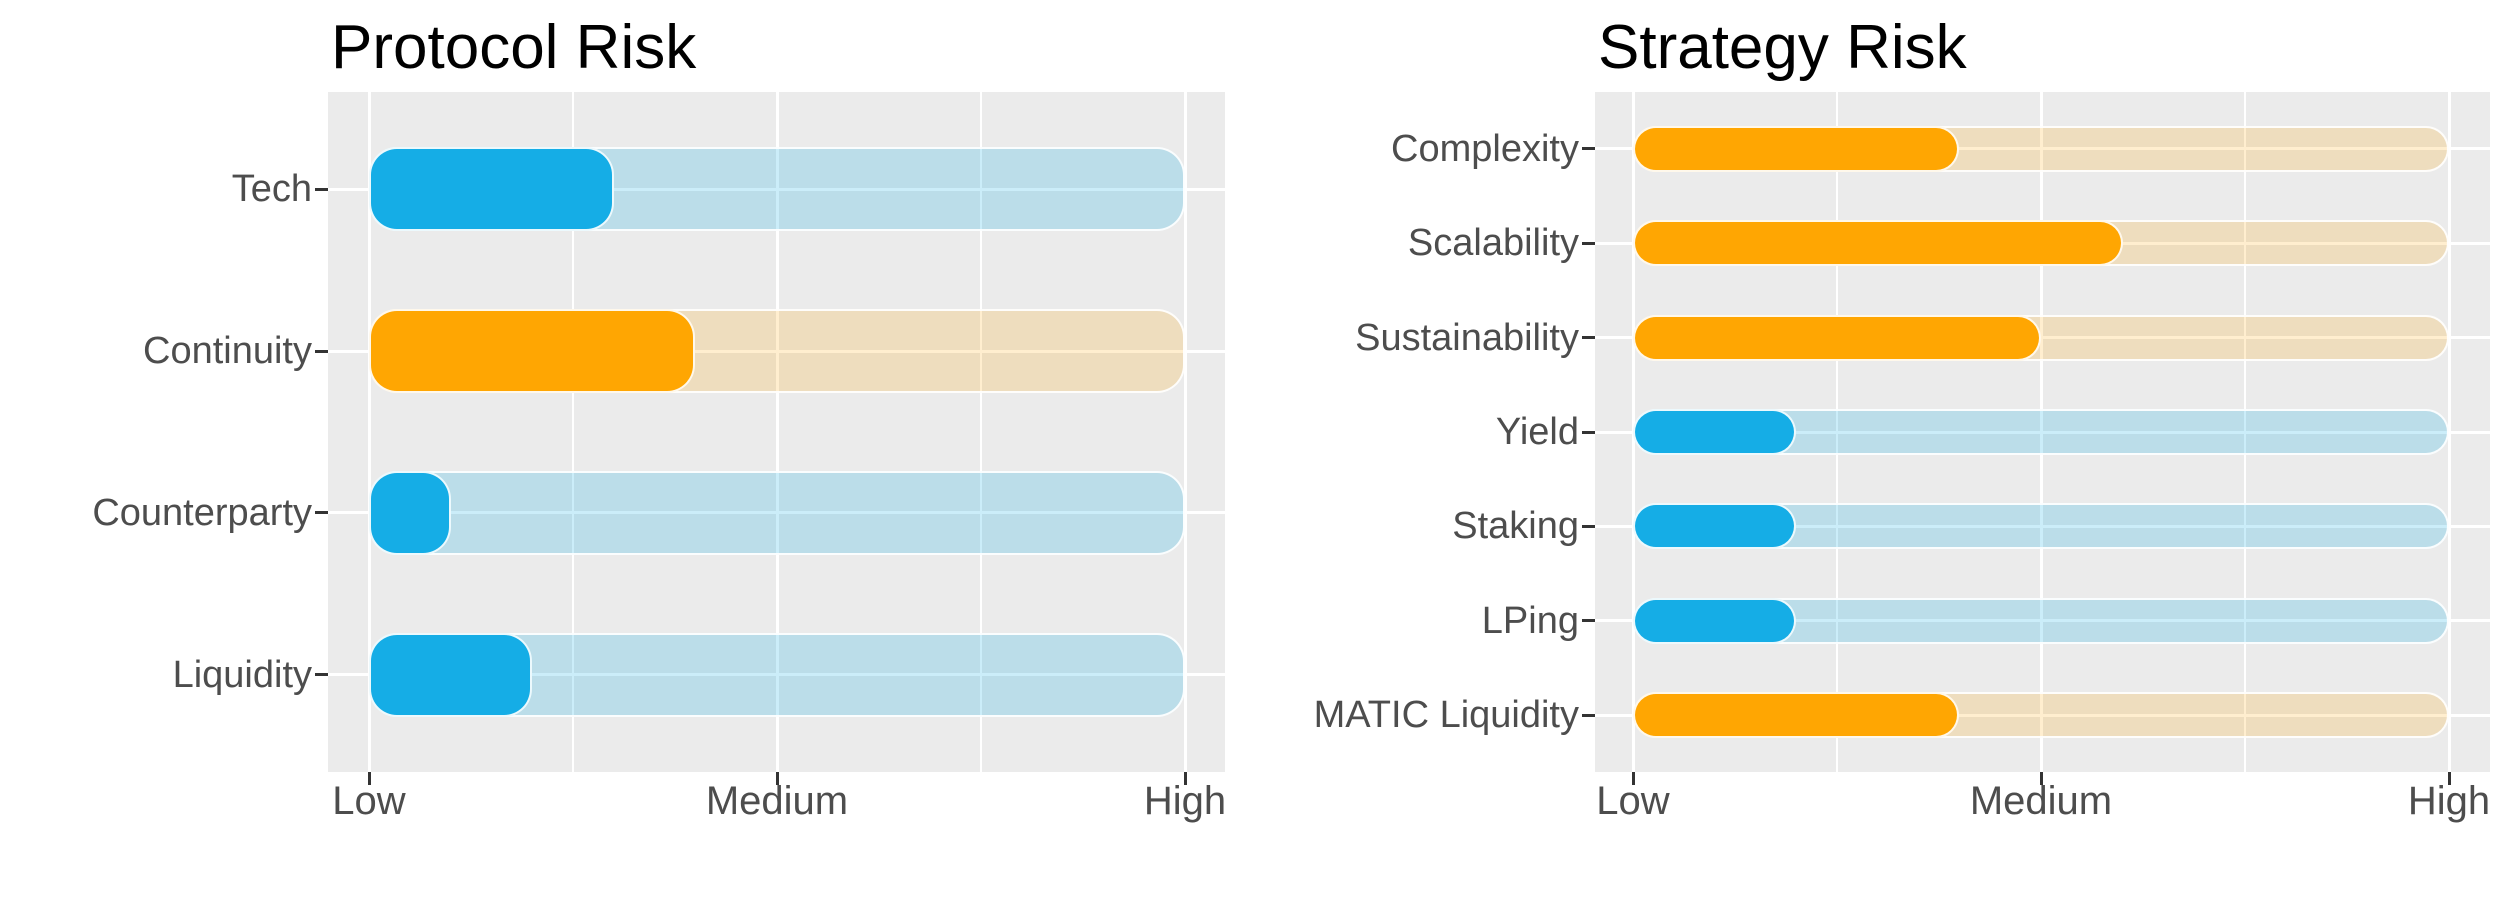 The height and width of the screenshot is (900, 2500). What do you see at coordinates (321, 513) in the screenshot?
I see `y-tick-counterparty` at bounding box center [321, 513].